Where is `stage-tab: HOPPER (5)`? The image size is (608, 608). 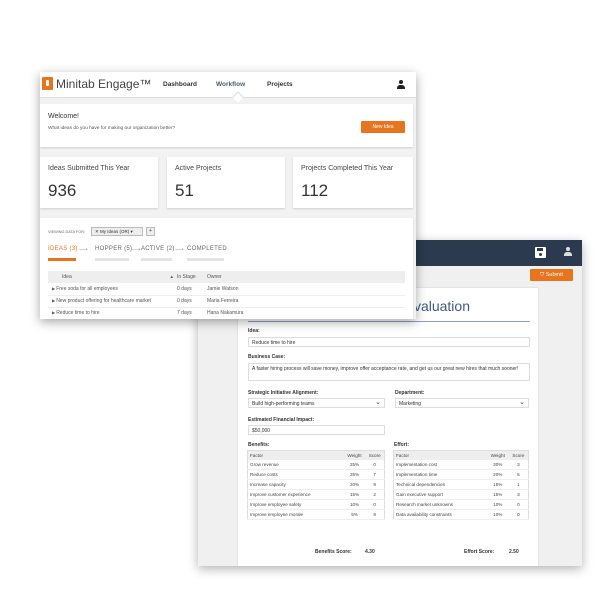
stage-tab: HOPPER (5) is located at coordinates (114, 249).